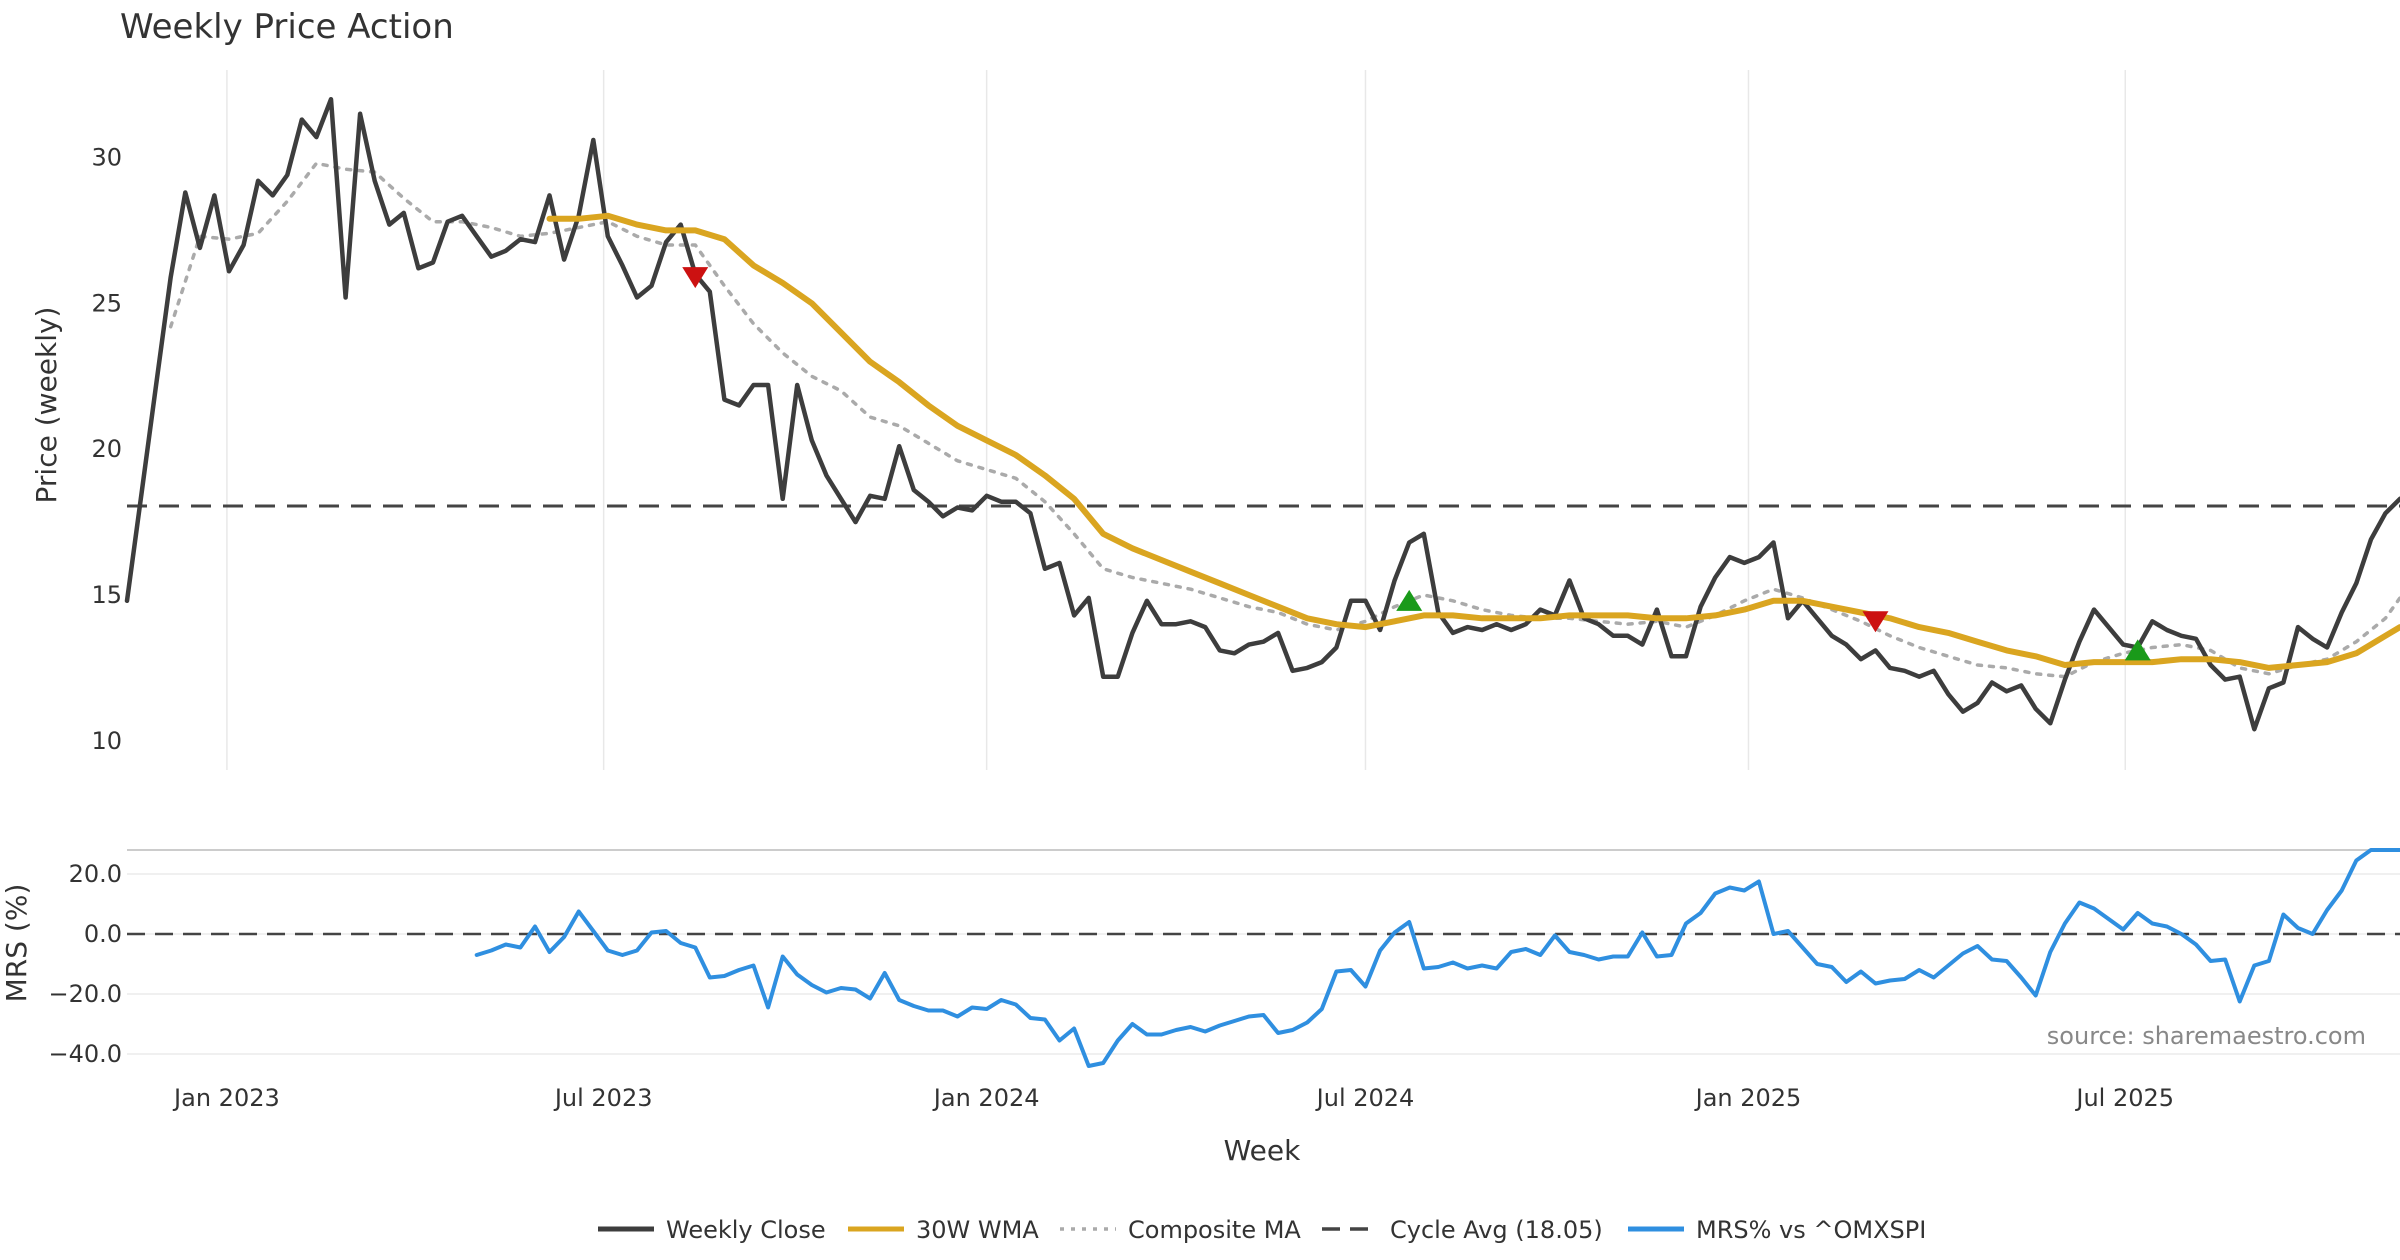 The height and width of the screenshot is (1260, 2400). What do you see at coordinates (746, 1230) in the screenshot?
I see `legend-label: Weekly Close` at bounding box center [746, 1230].